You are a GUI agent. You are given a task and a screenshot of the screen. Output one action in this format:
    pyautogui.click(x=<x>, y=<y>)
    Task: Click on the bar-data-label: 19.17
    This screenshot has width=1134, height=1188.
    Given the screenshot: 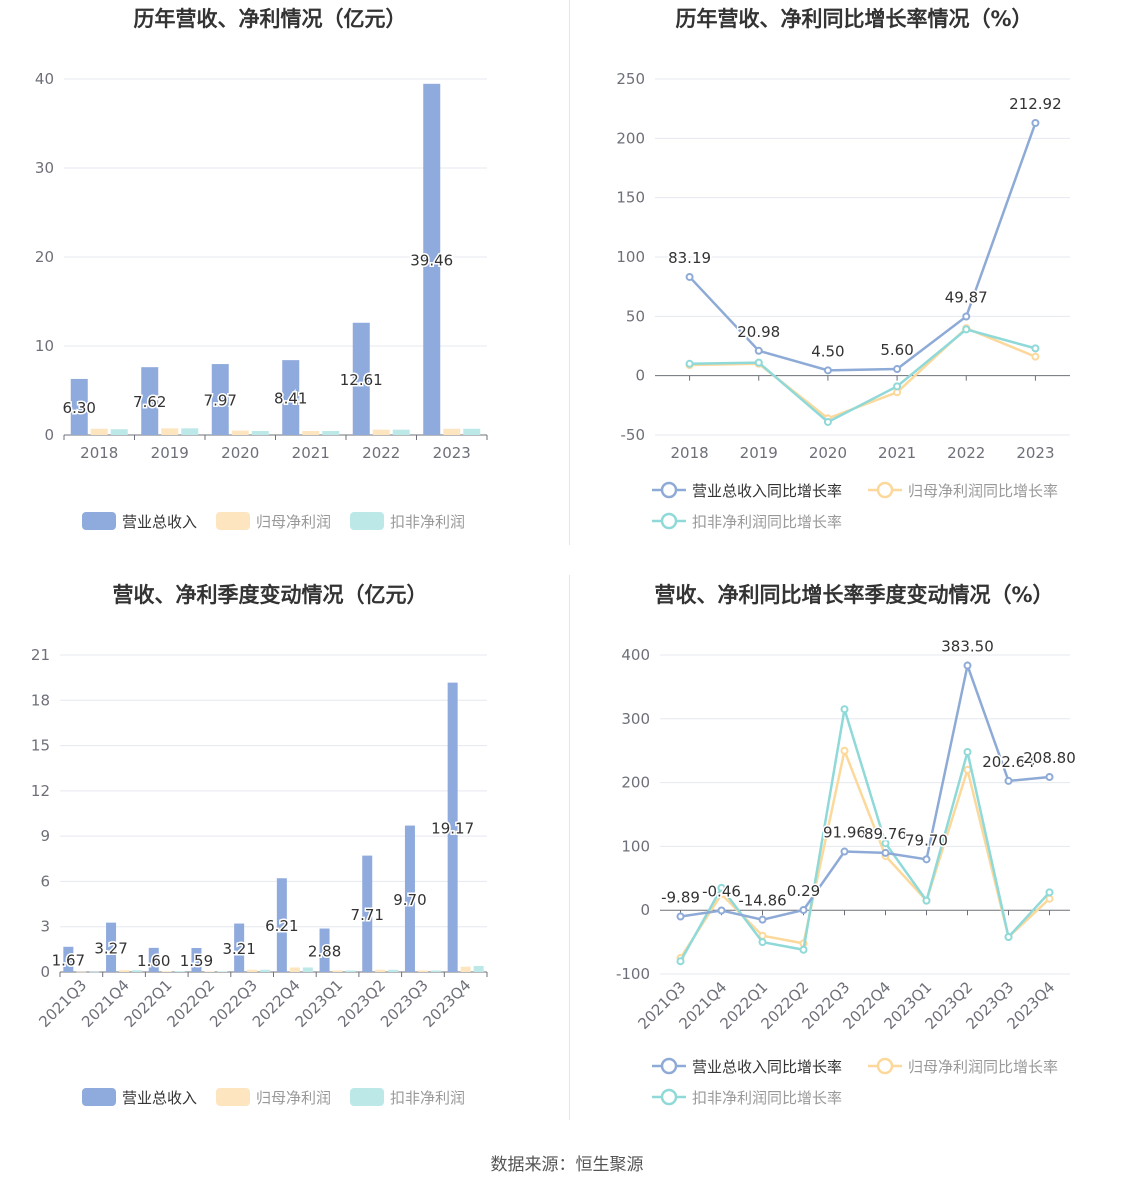 What is the action you would take?
    pyautogui.click(x=452, y=828)
    